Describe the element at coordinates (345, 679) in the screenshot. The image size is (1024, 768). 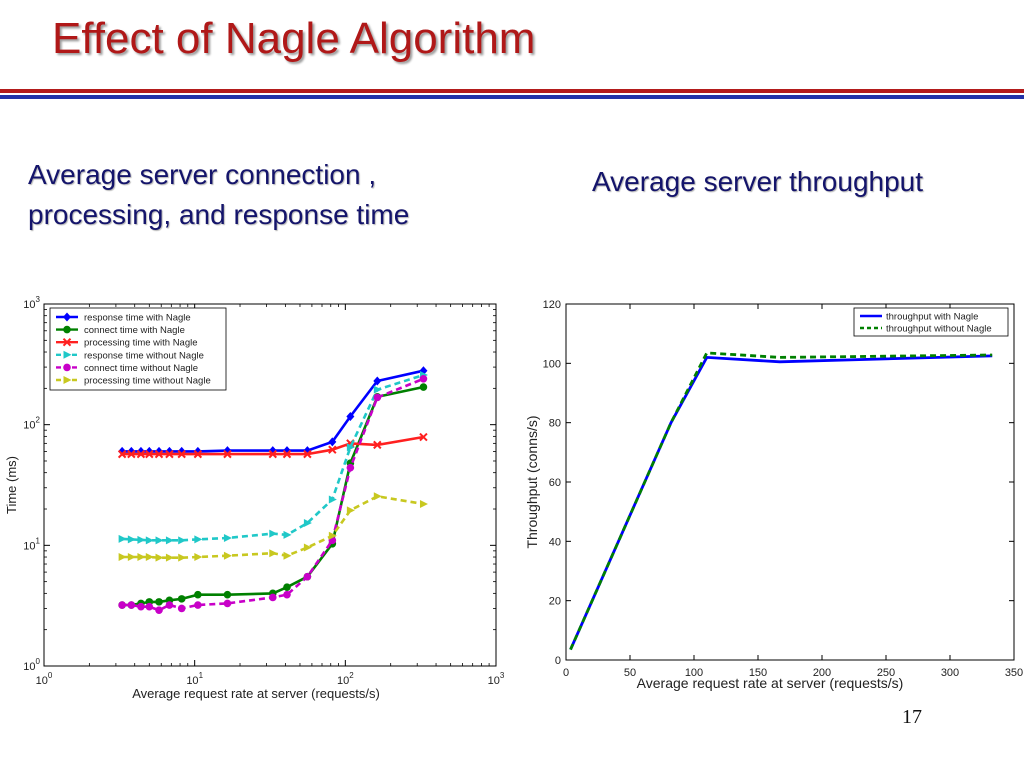
I see `x-tick-label: 10²` at that location.